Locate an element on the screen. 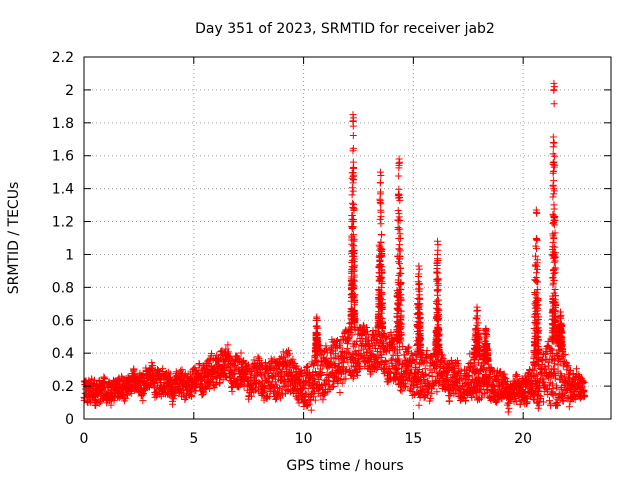  y-tick-label: 1 is located at coordinates (69, 255).